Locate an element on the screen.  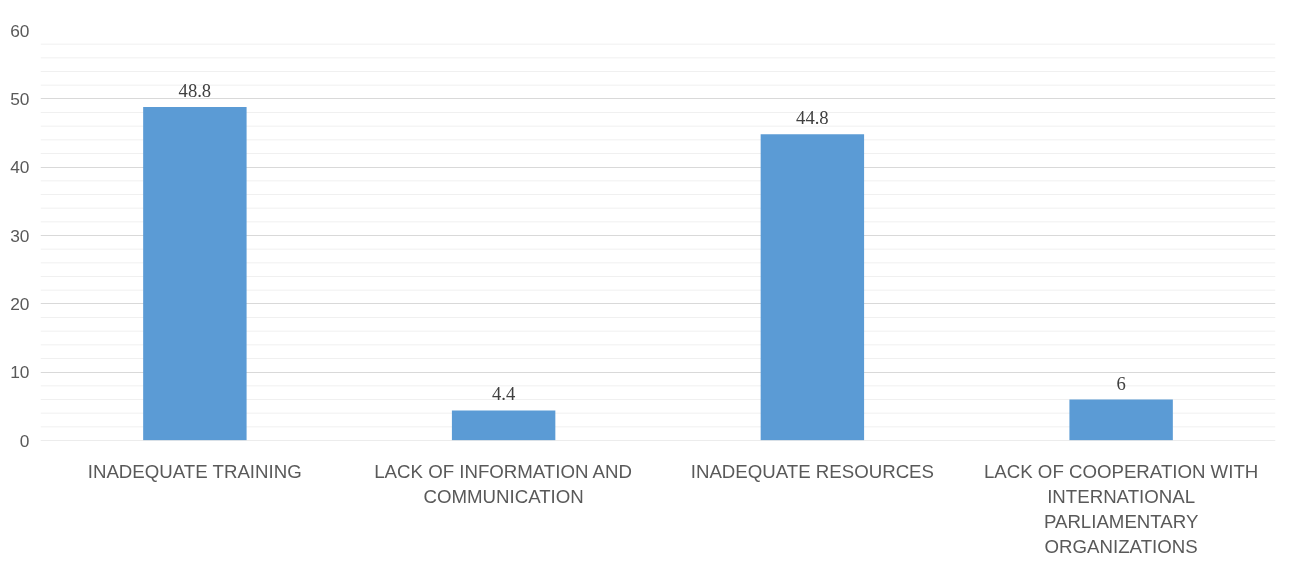
y-tick-label: 40 is located at coordinates (20, 167).